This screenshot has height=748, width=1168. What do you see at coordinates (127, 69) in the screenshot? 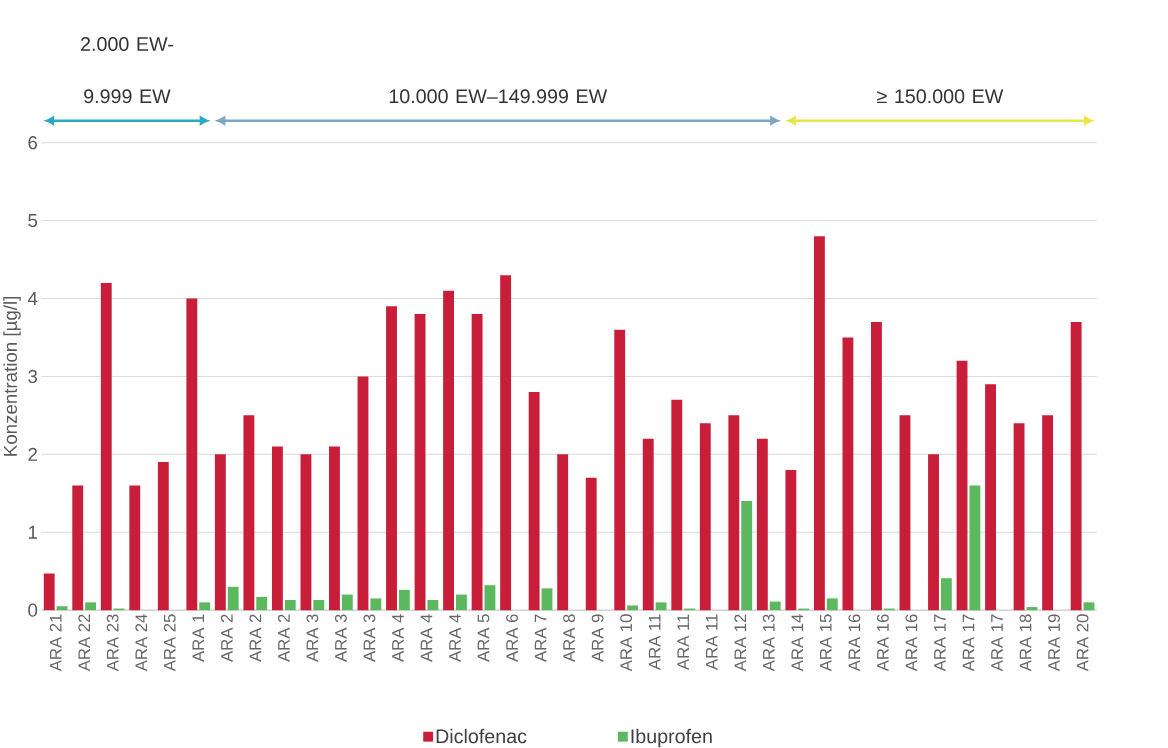
I see `text: 2.000 EW- 9.999 EW` at bounding box center [127, 69].